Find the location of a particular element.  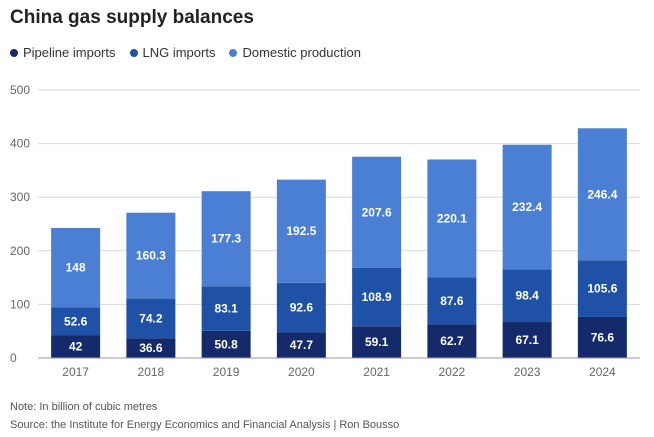

legend-label-domestic: Domestic production is located at coordinates (301, 52).